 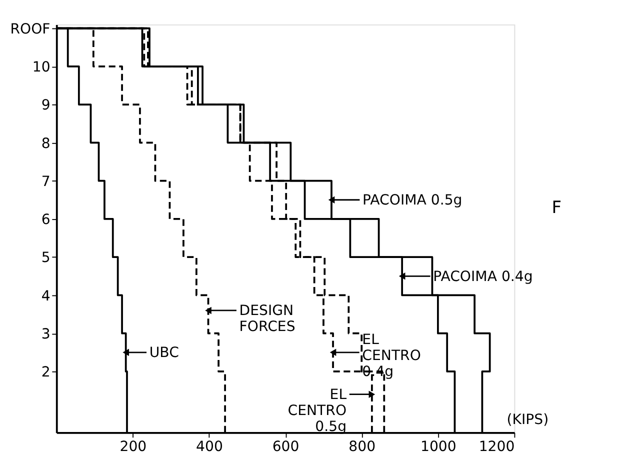 I want to click on annotation: EL CENTRO 0.5g, so click(x=317, y=411).